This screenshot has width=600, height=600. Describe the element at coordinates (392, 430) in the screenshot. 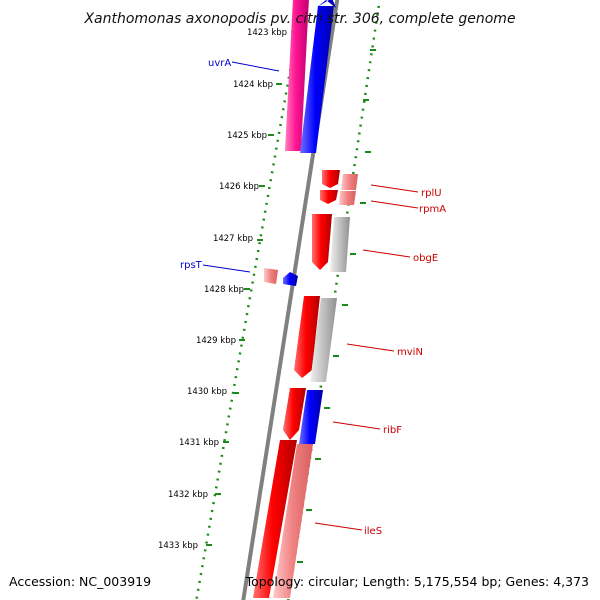

I see `gene-label-ribF: ribF` at that location.